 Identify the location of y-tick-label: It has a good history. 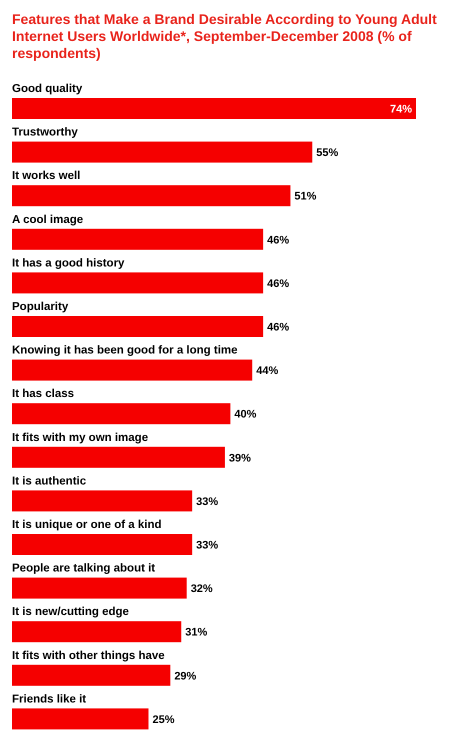
(69, 263).